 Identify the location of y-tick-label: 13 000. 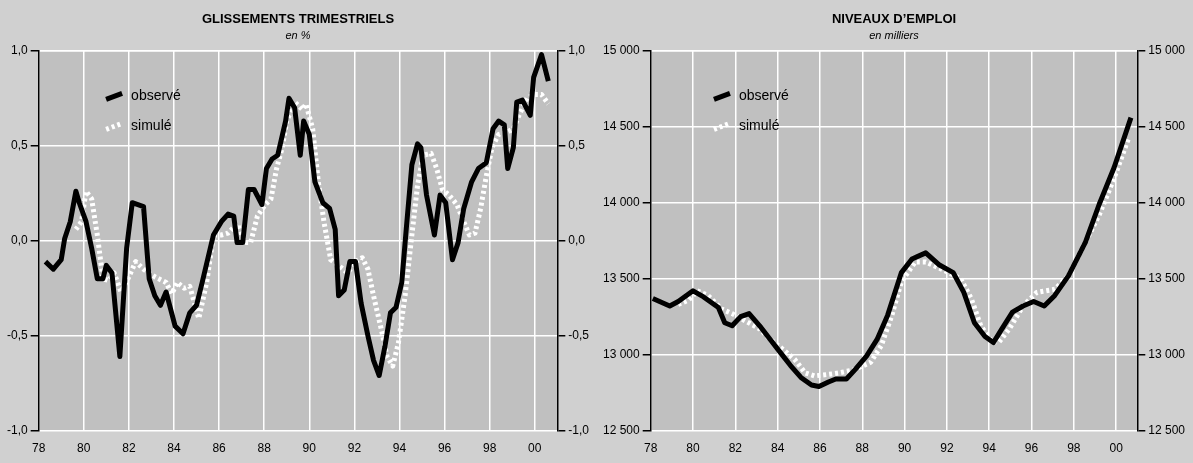
(622, 353).